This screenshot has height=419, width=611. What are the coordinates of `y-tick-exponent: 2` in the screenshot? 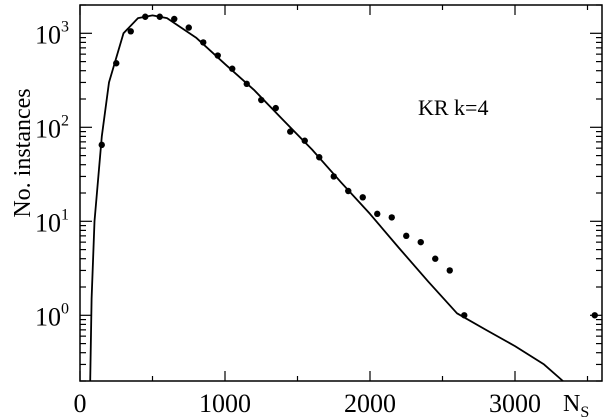 It's located at (65, 120).